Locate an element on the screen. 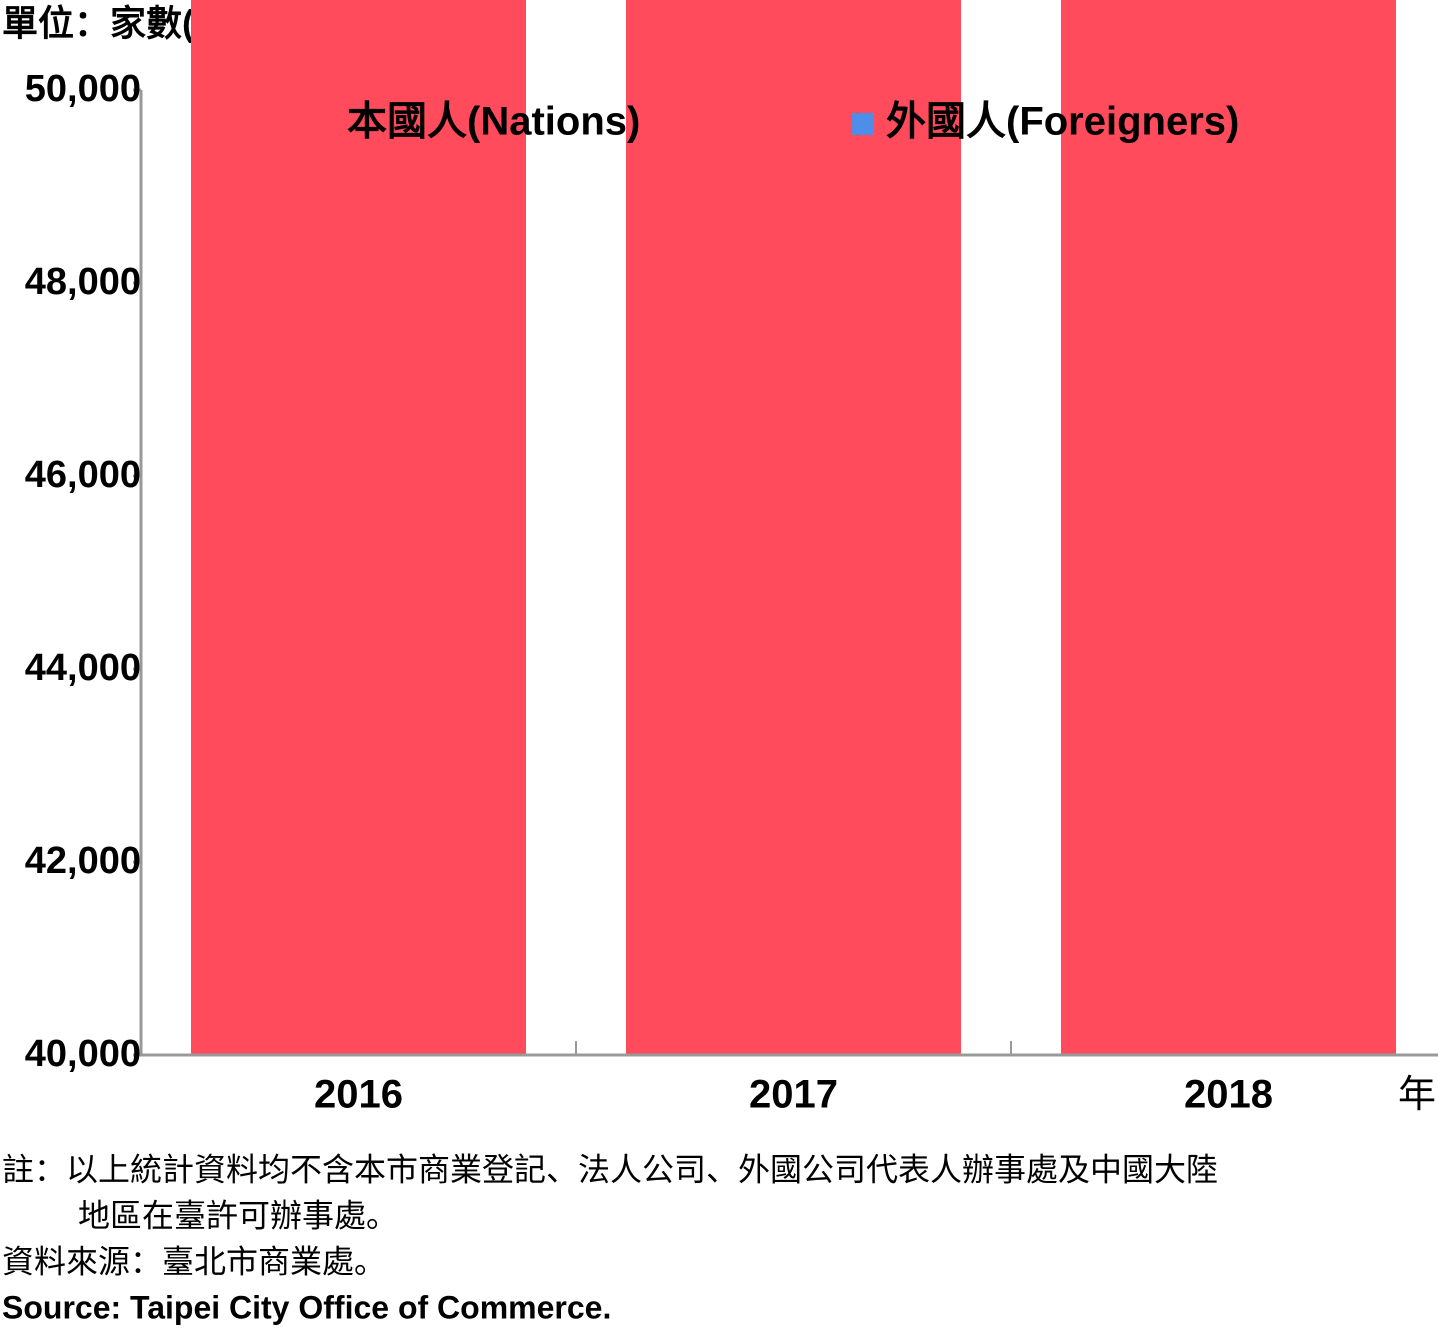  x-tick-label: 2016 is located at coordinates (358, 1095).